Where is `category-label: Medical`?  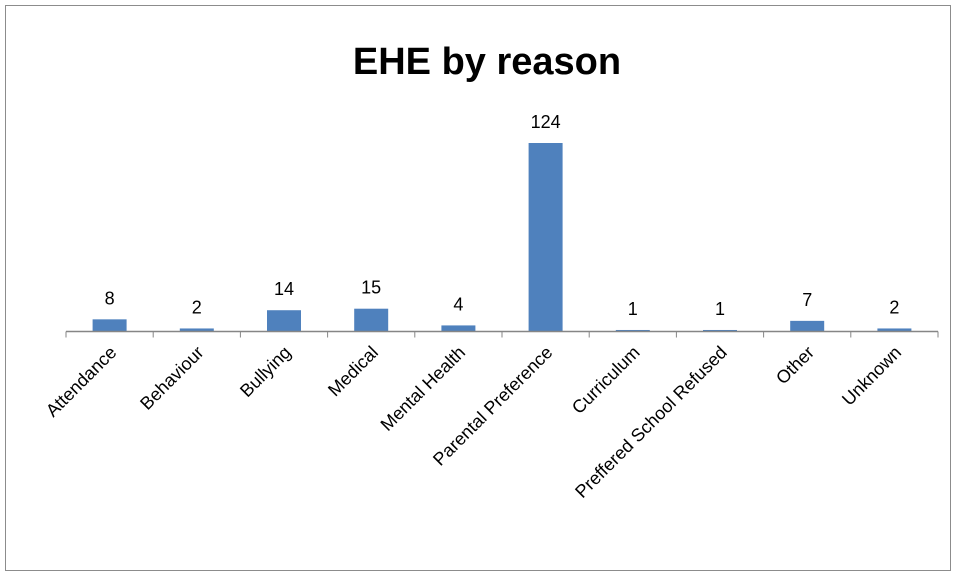 category-label: Medical is located at coordinates (353, 371).